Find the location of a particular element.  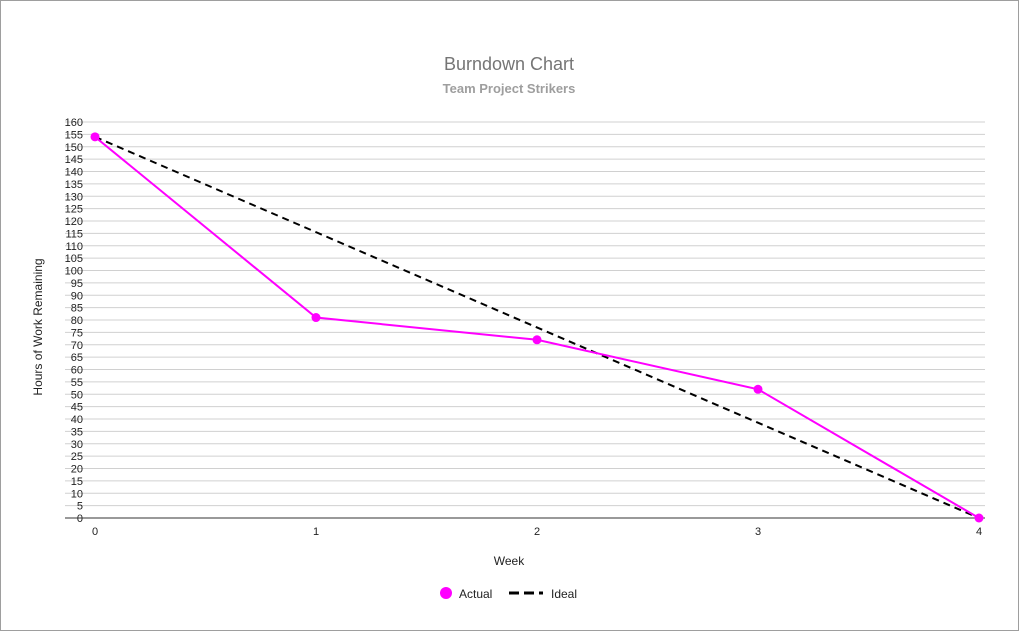

y-tick-label: 35 is located at coordinates (77, 432).